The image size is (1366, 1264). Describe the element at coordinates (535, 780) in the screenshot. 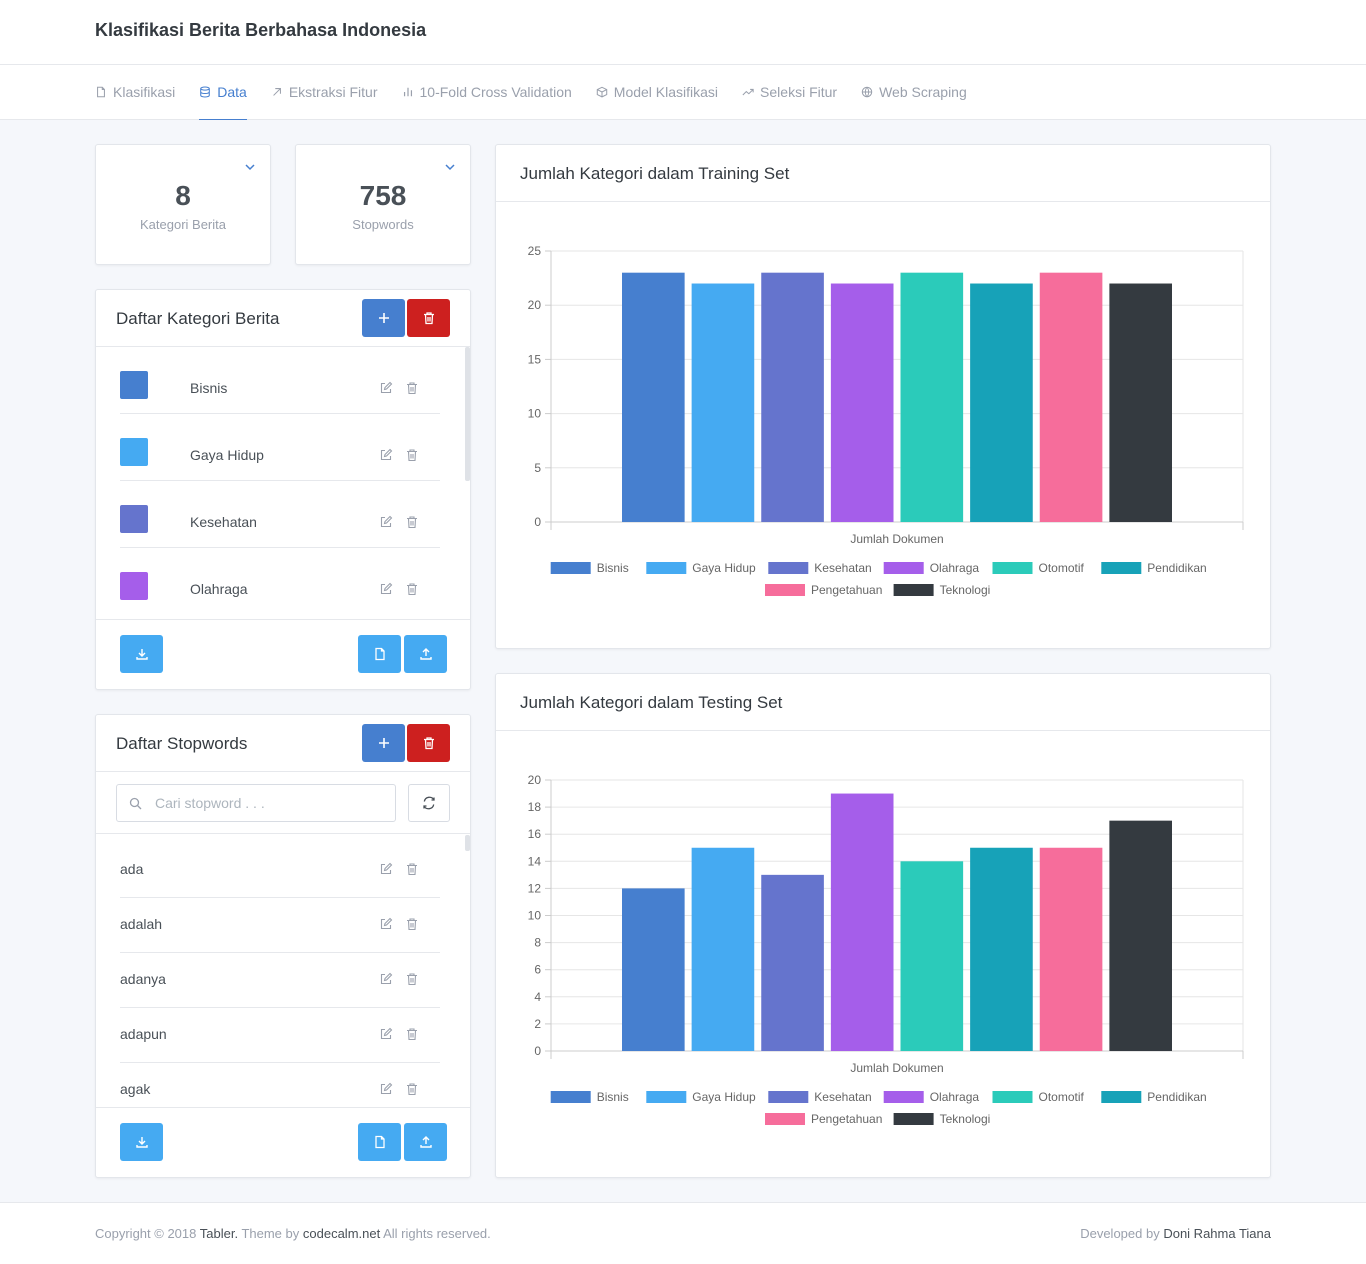

I see `y-tick-label: 20` at that location.